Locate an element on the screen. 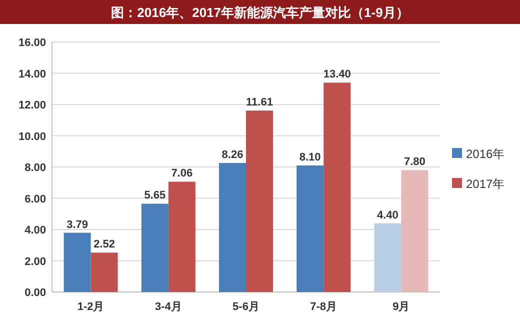 The height and width of the screenshot is (328, 520). data-label: 8.10 is located at coordinates (310, 157).